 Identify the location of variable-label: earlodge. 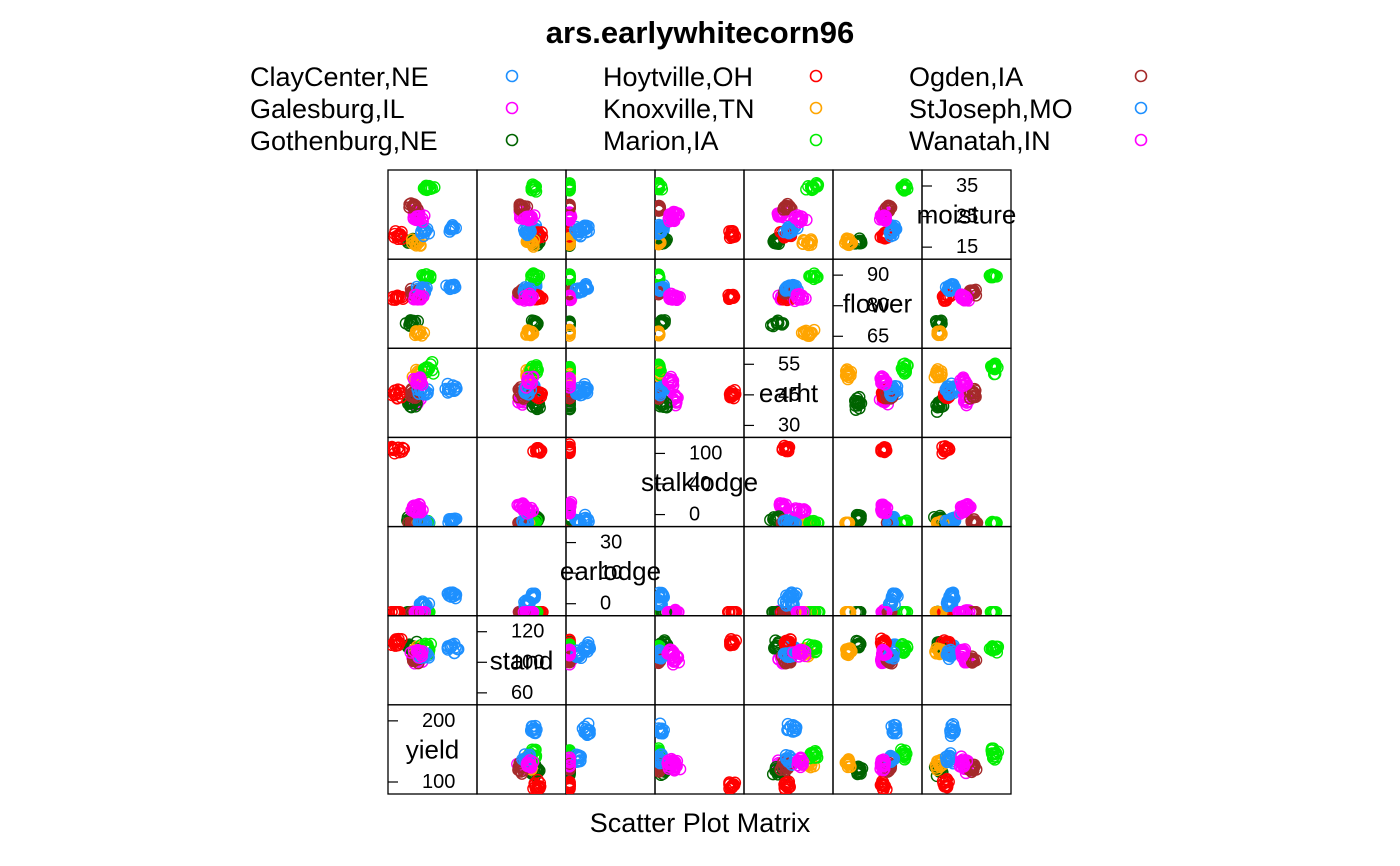
(610, 571).